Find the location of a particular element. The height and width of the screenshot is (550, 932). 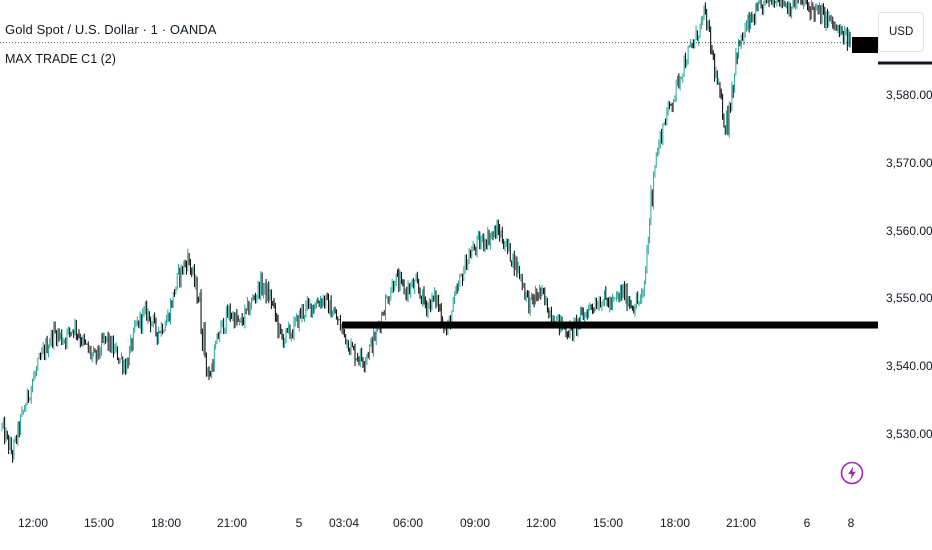

lightning-icon is located at coordinates (852, 473).